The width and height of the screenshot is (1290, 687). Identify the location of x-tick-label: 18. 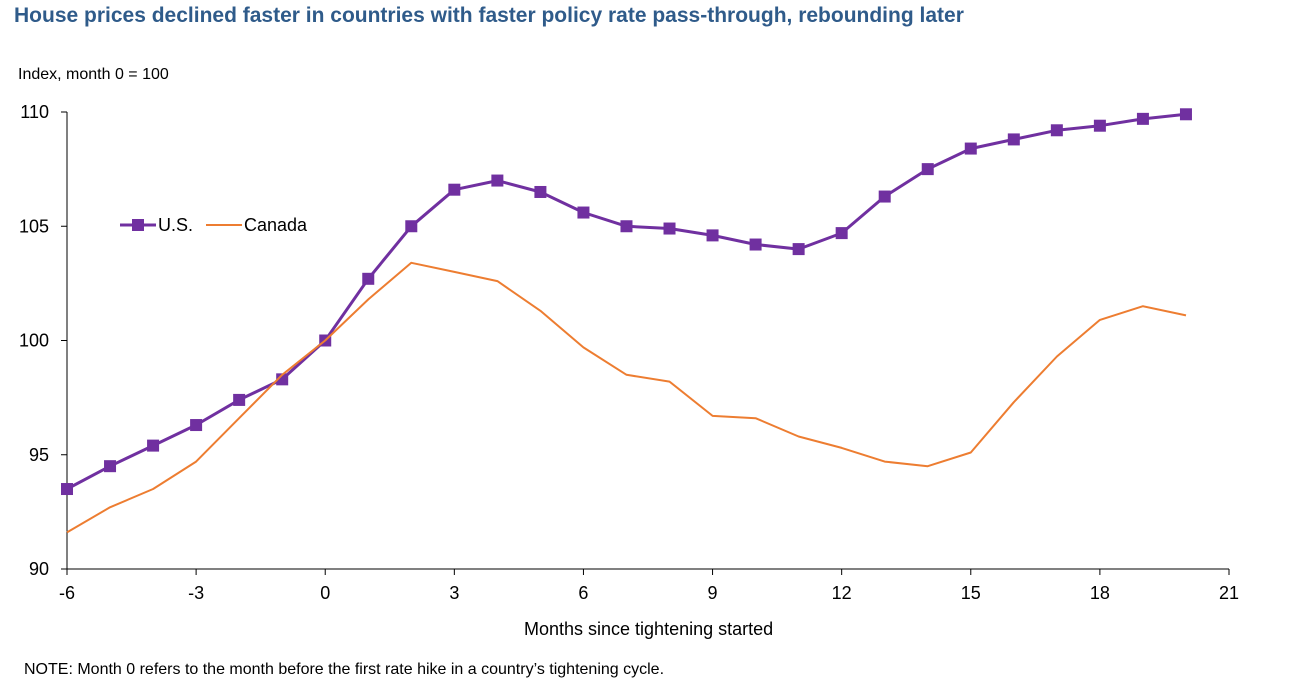
(1100, 593).